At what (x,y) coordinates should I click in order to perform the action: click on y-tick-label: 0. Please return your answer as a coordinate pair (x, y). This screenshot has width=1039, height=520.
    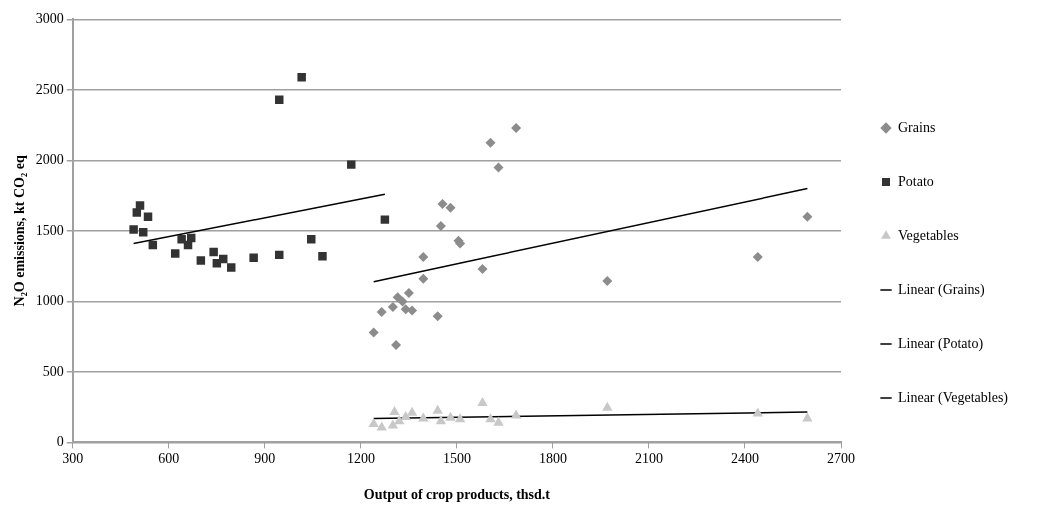
    Looking at the image, I should click on (60, 442).